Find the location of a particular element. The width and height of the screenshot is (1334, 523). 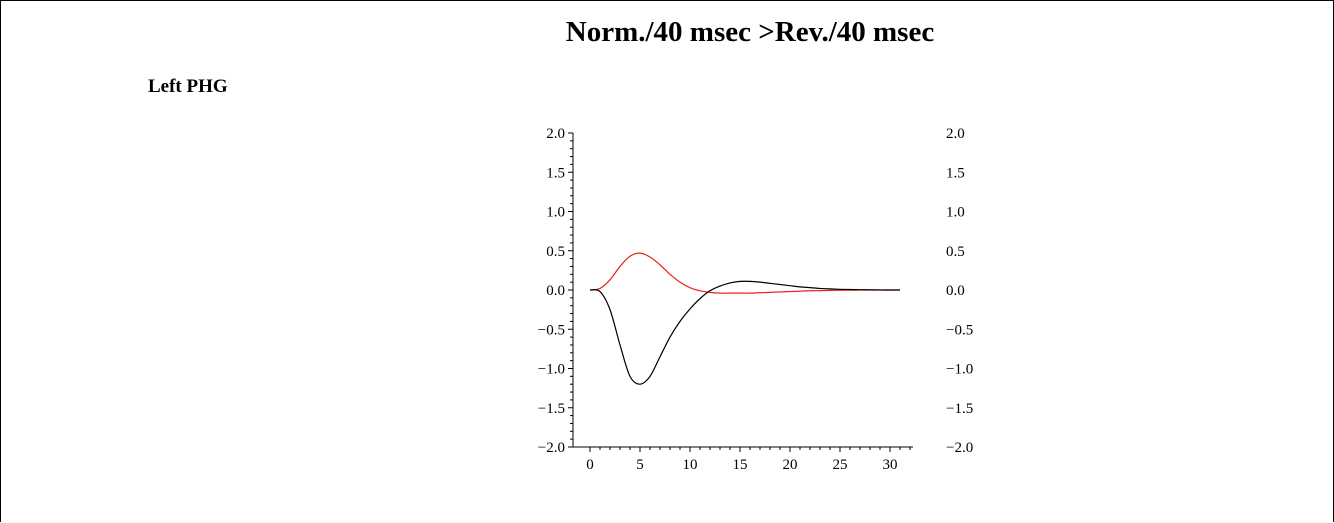

y-tick-label-left: 0.0 is located at coordinates (555, 291).